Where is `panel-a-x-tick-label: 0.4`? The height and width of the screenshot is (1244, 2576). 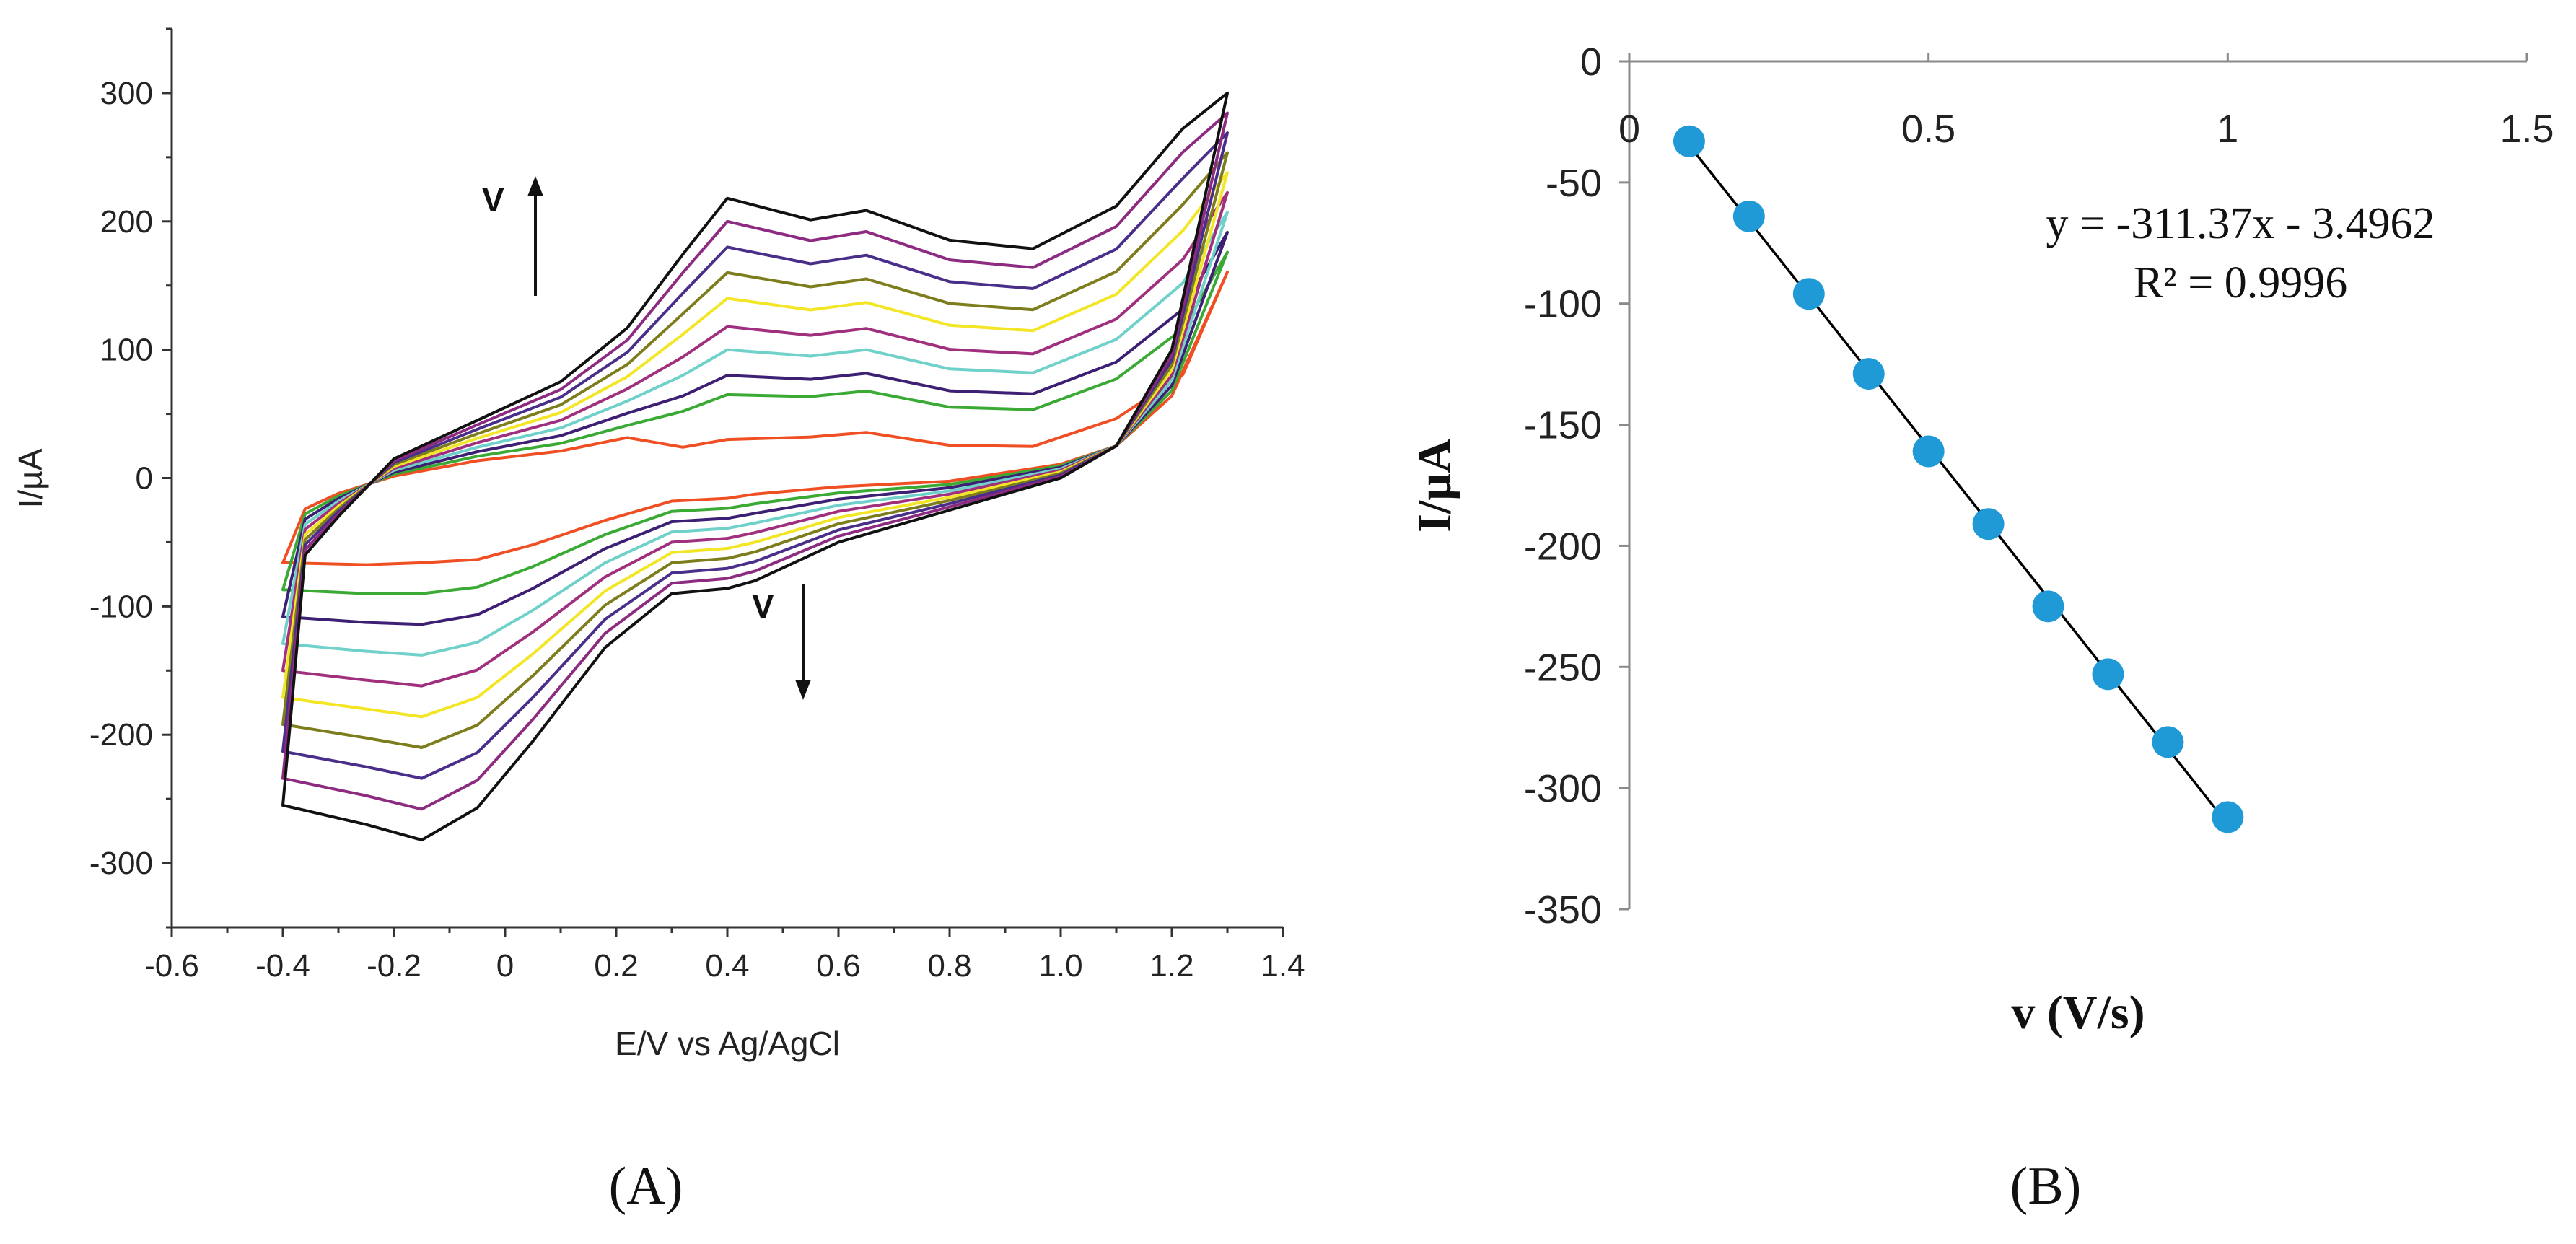 panel-a-x-tick-label: 0.4 is located at coordinates (727, 966).